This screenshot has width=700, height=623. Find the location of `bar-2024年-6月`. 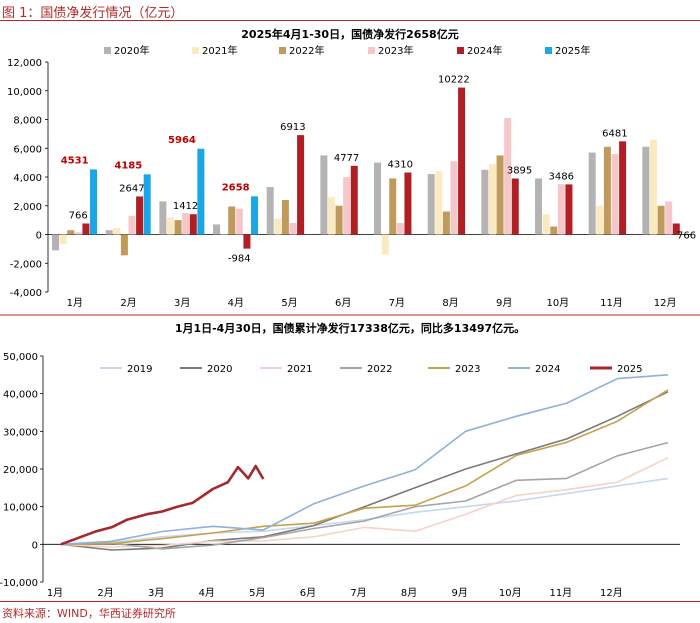

bar-2024年-6月 is located at coordinates (354, 200).